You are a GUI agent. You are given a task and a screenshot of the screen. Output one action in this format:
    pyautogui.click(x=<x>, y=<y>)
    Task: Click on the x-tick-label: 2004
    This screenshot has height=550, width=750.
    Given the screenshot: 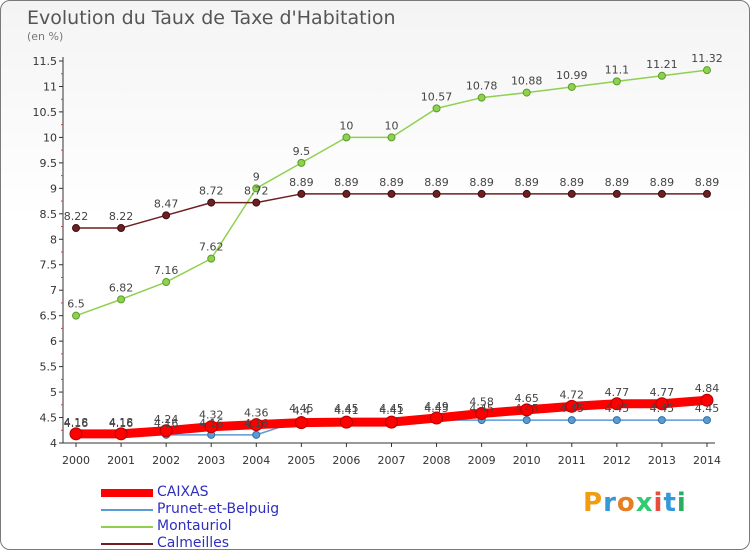 What is the action you would take?
    pyautogui.click(x=256, y=460)
    